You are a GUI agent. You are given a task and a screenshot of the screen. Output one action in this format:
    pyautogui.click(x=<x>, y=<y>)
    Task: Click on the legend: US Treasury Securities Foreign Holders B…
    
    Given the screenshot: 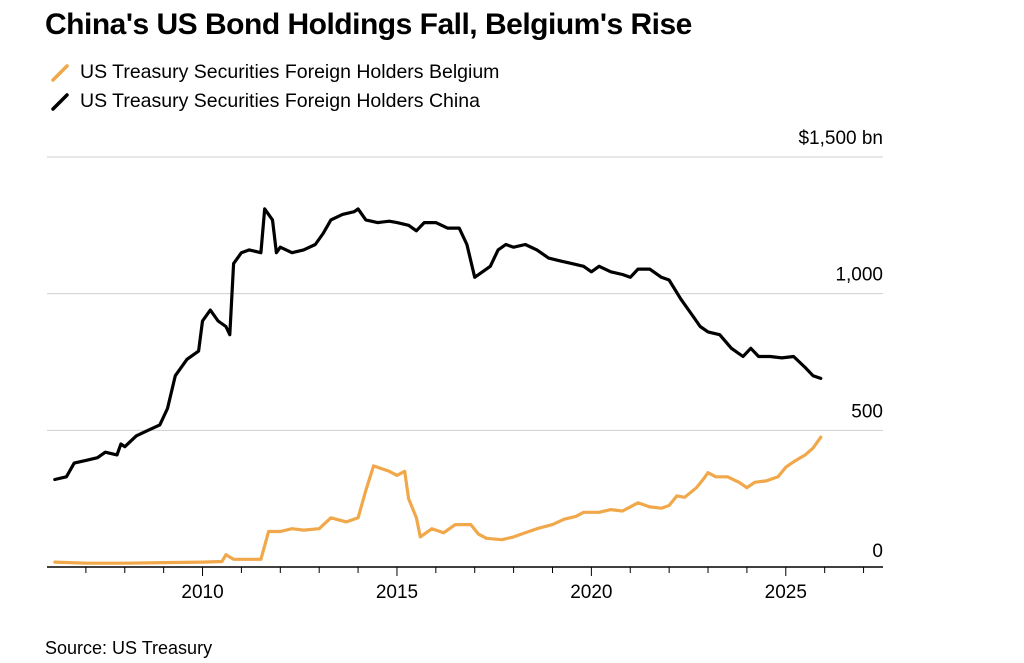 What is the action you would take?
    pyautogui.click(x=274, y=87)
    